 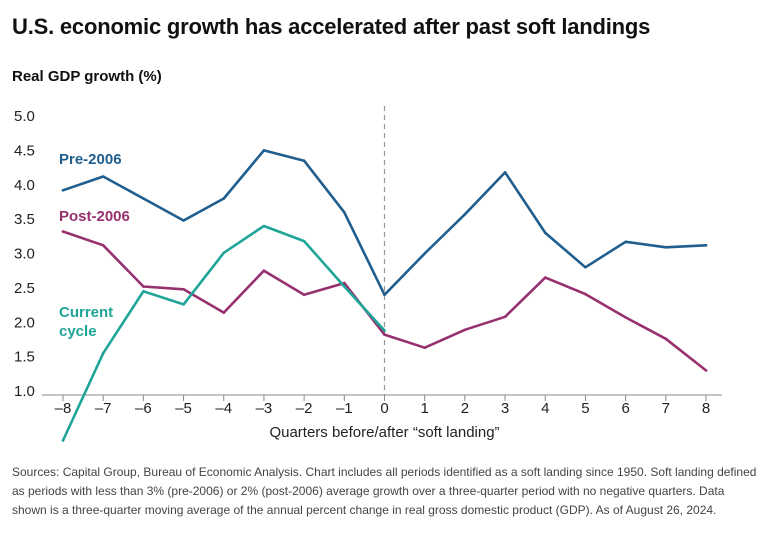 I want to click on y-tick-label: 3.5, so click(x=24, y=219).